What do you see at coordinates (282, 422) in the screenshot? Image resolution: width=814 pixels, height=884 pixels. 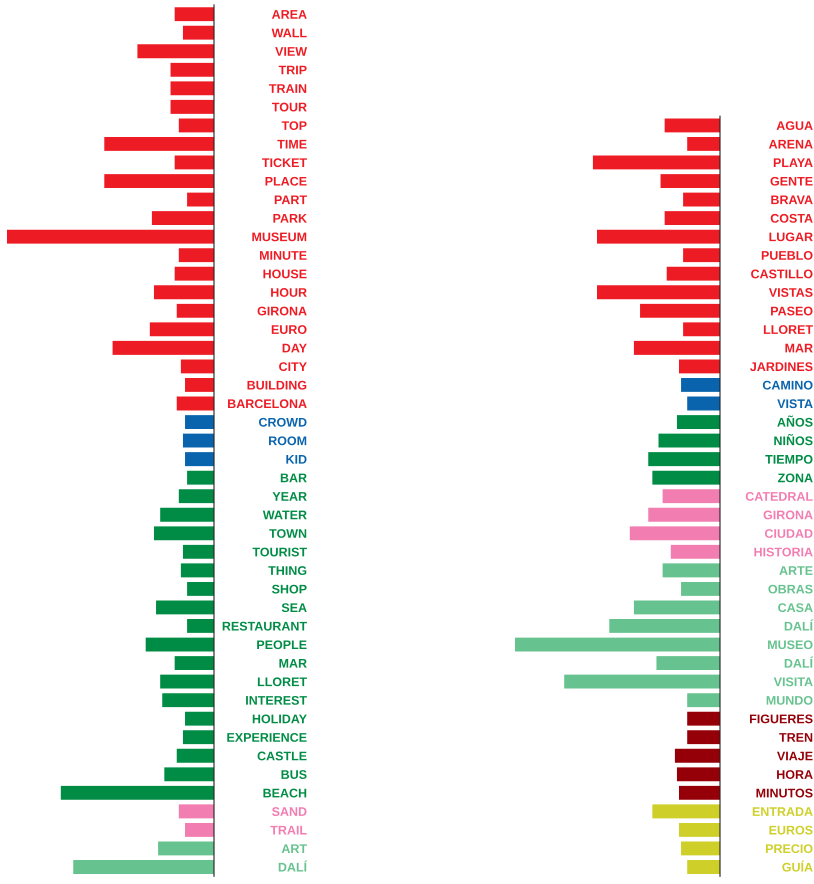 I see `y-tick-label: CROWD` at bounding box center [282, 422].